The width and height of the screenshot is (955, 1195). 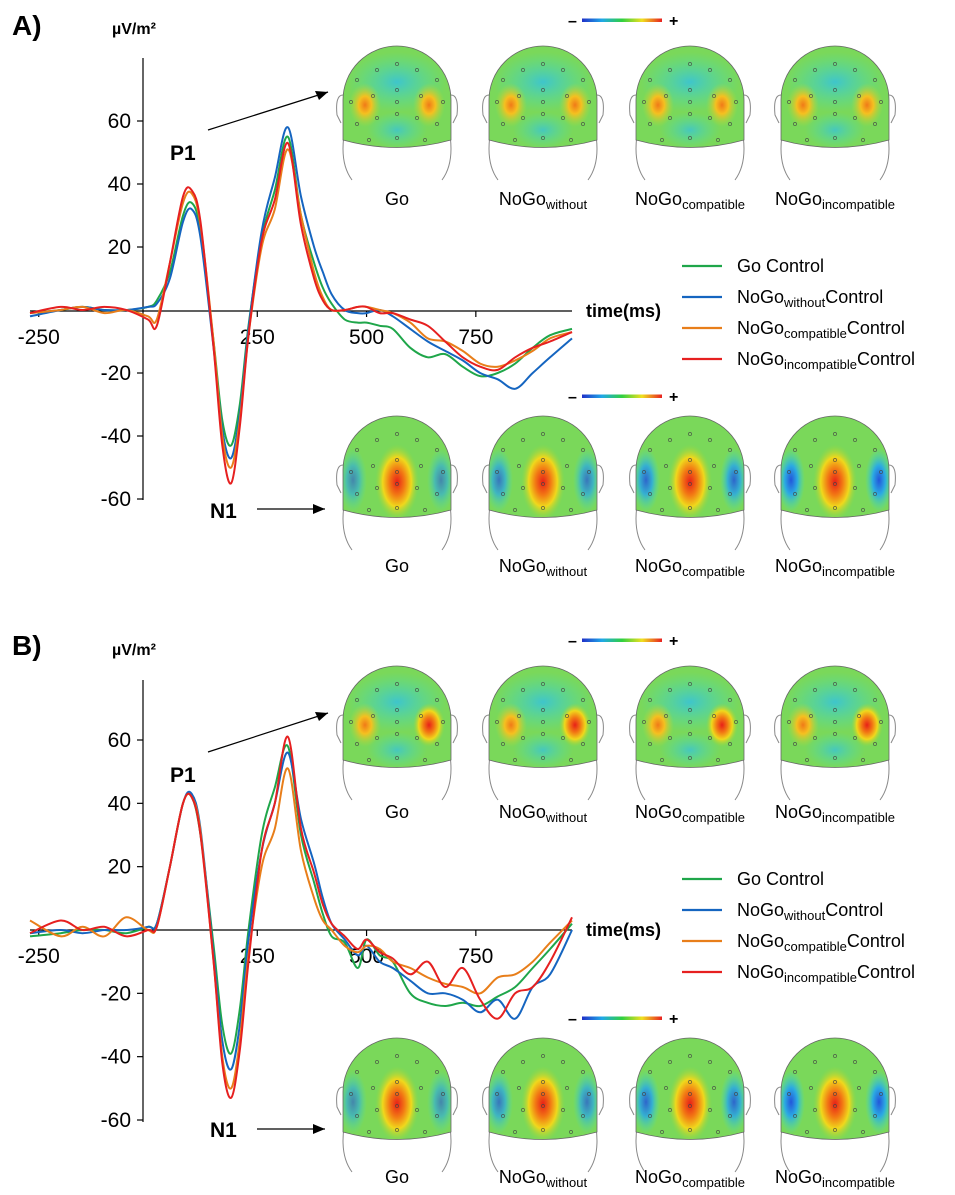 I want to click on n1-arrowhead, so click(x=319, y=1129).